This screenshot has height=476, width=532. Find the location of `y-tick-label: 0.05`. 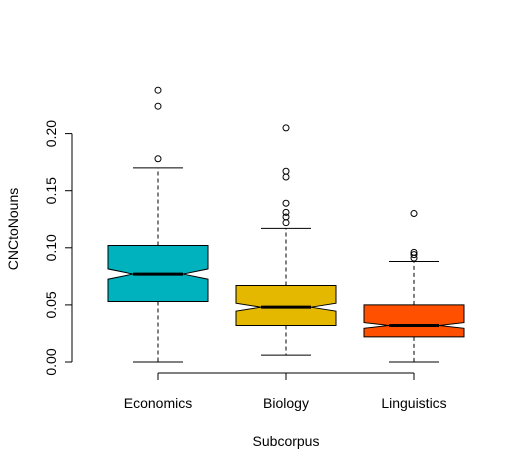

y-tick-label: 0.05 is located at coordinates (51, 304).